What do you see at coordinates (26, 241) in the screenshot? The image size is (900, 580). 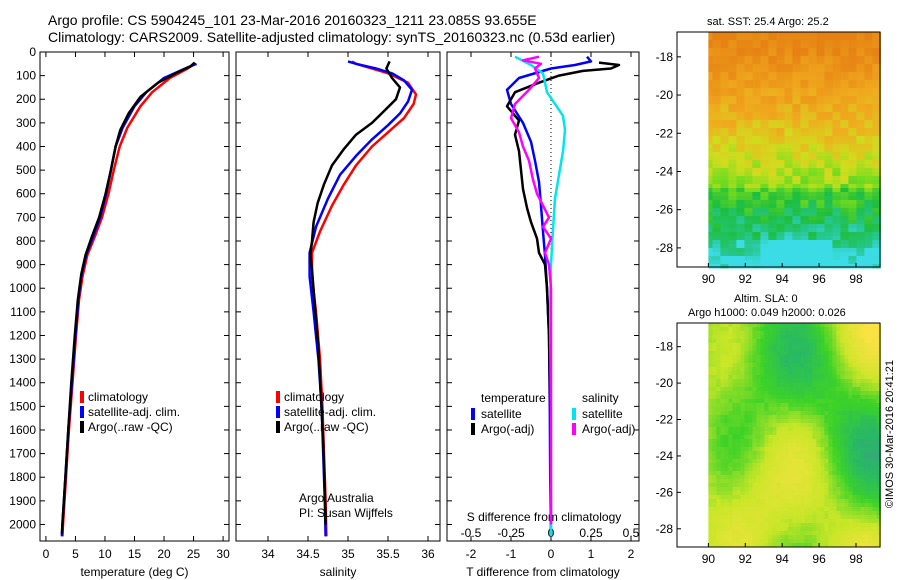 I see `temperature-ytick-label: 800` at bounding box center [26, 241].